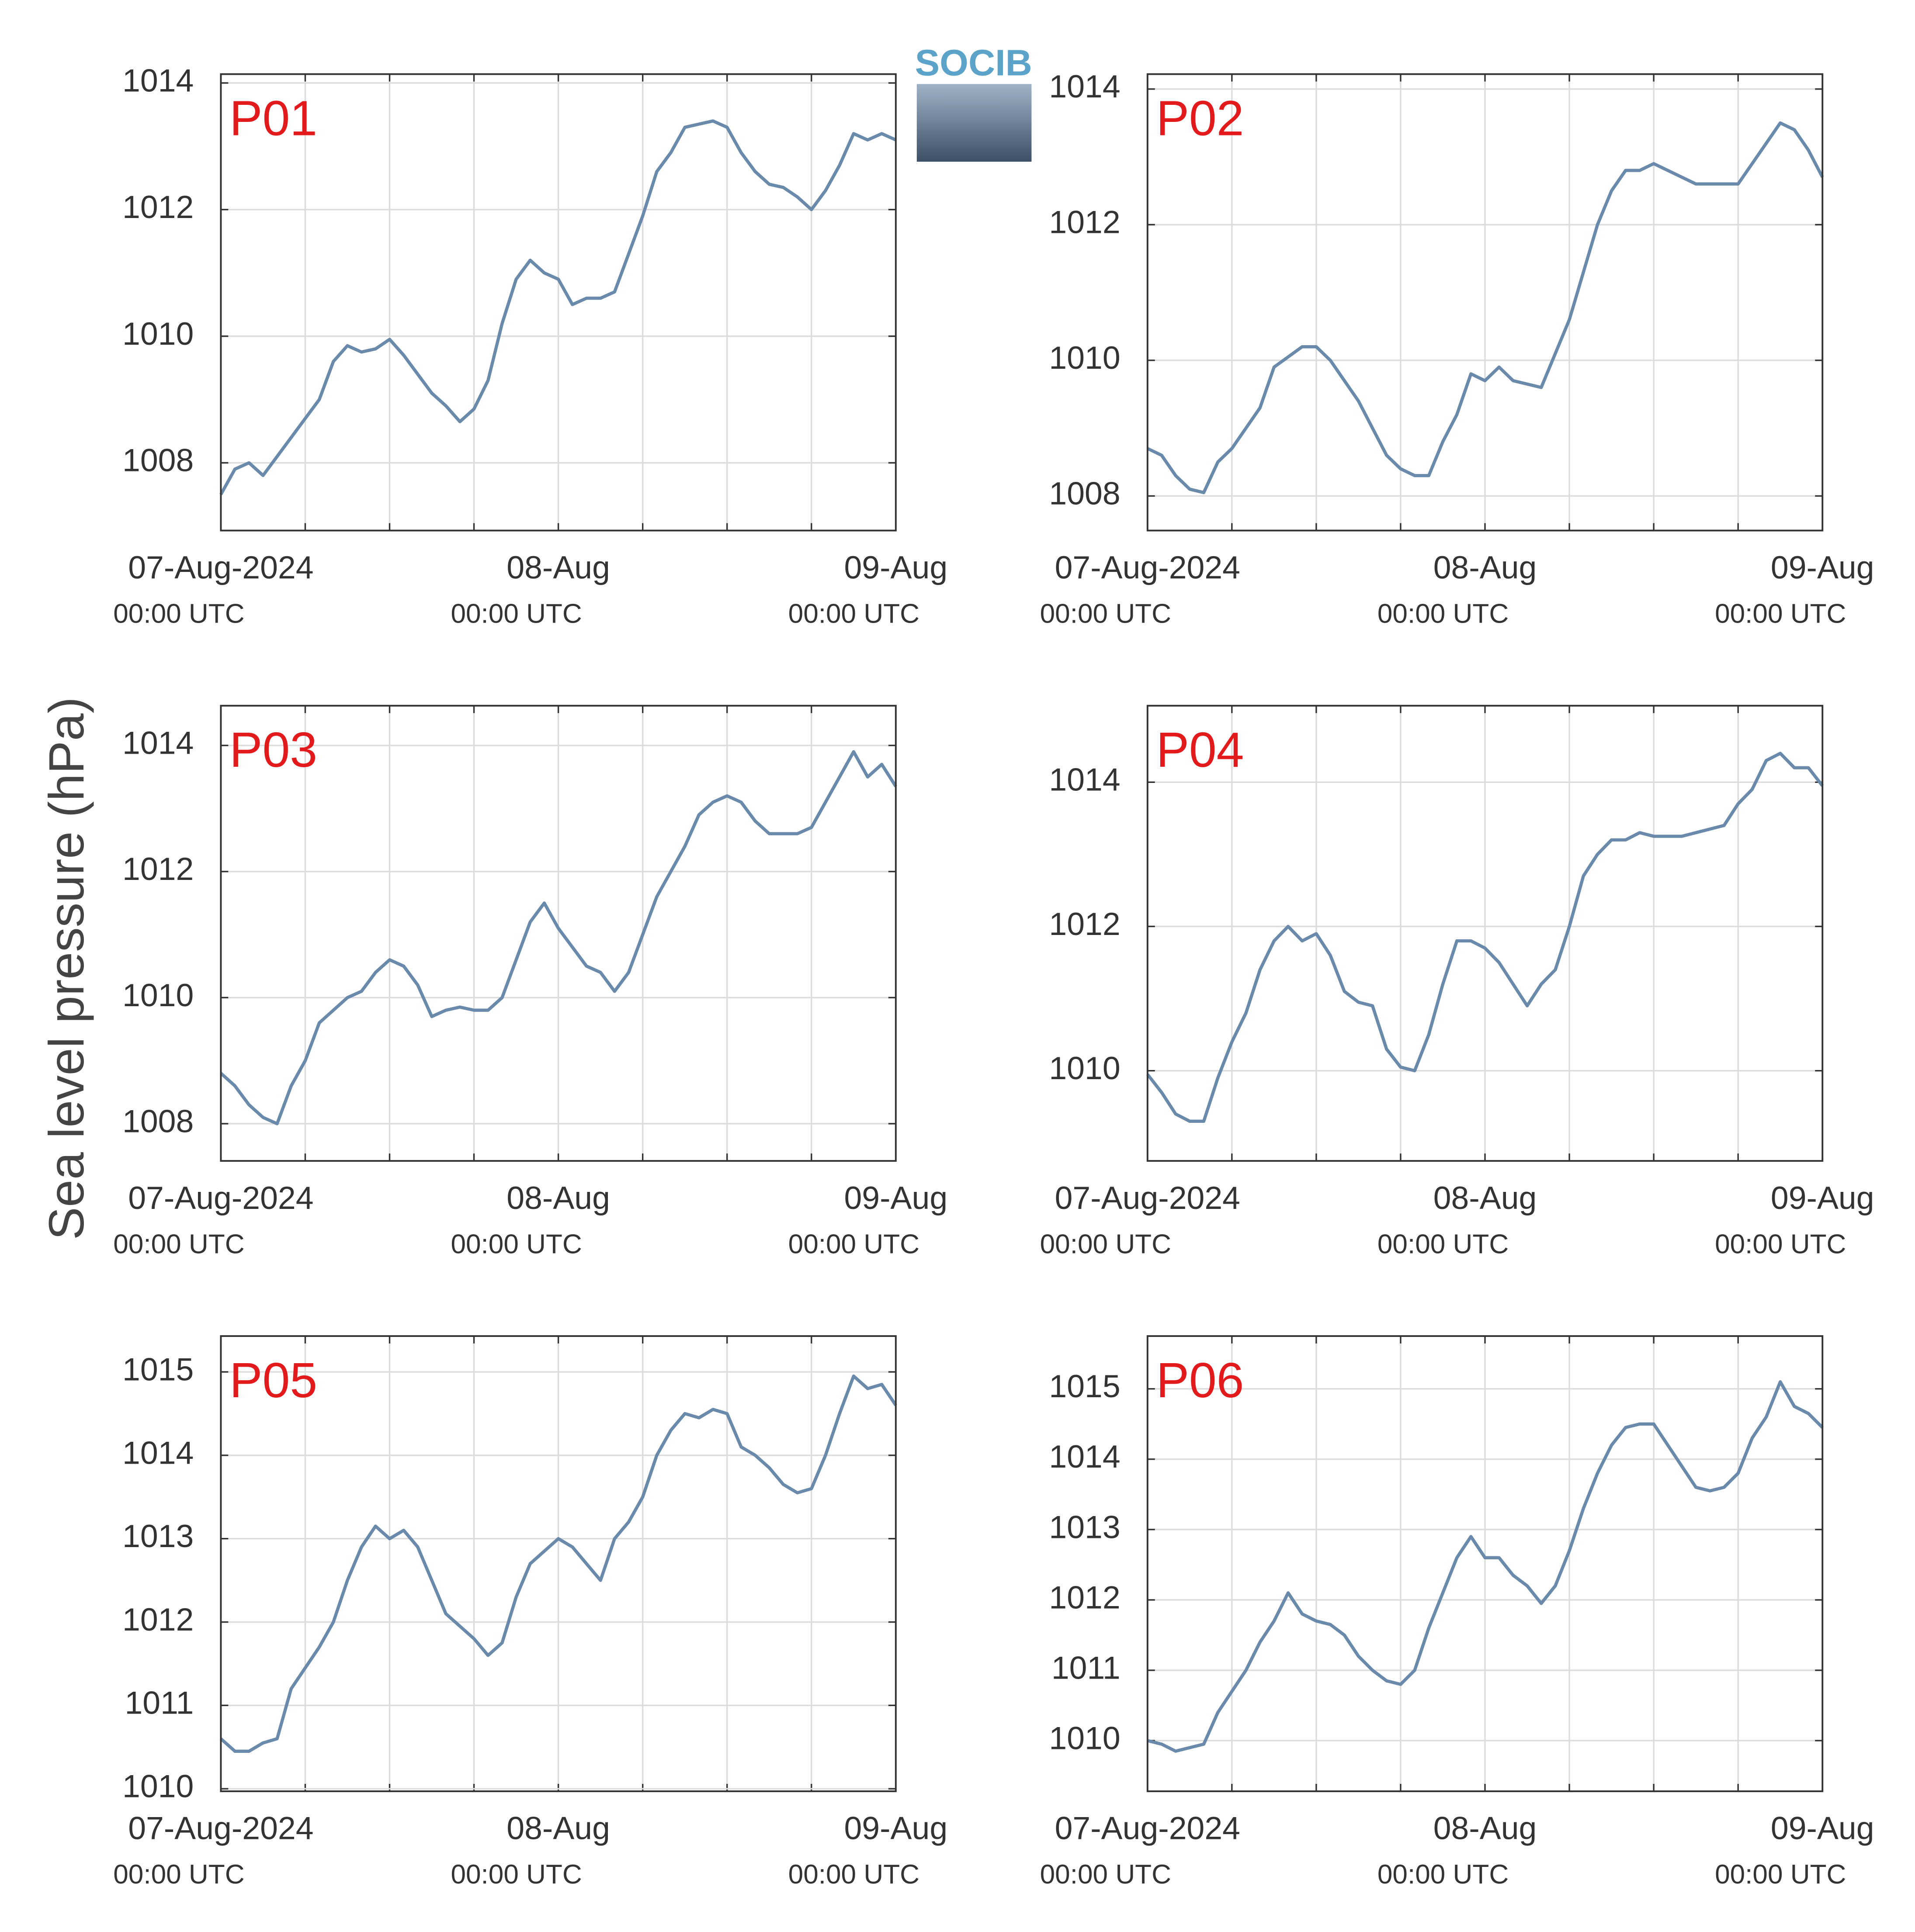  What do you see at coordinates (973, 62) in the screenshot?
I see `logo-text: SOCIB` at bounding box center [973, 62].